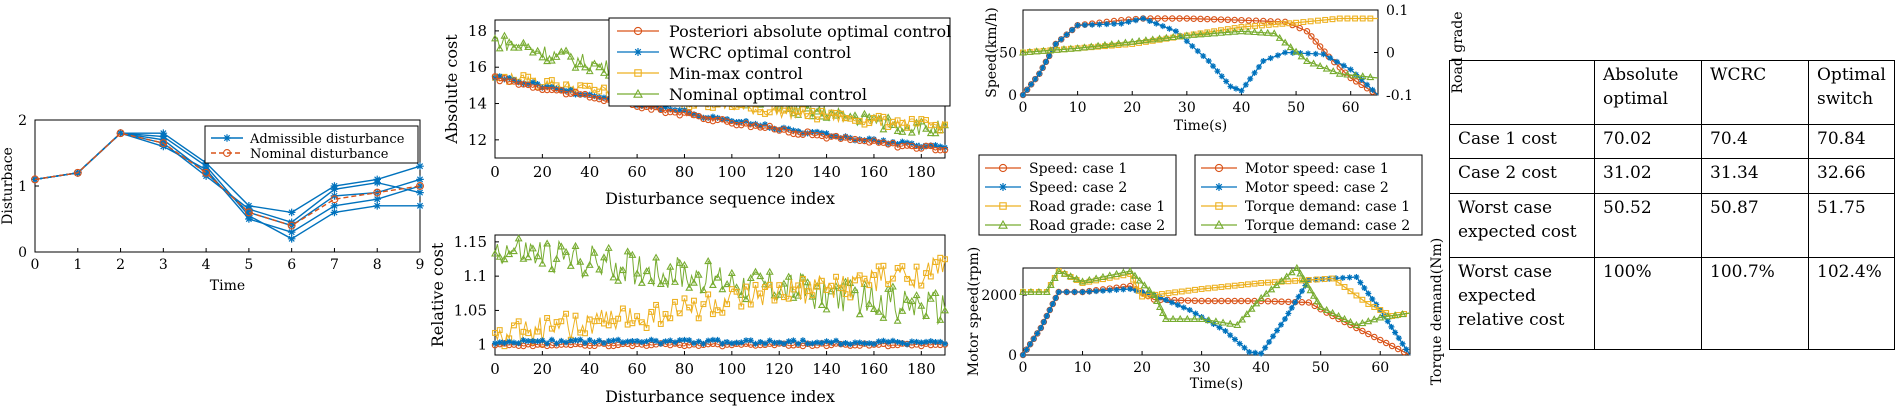  What do you see at coordinates (1023, 368) in the screenshot?
I see `x-tick-label: 0` at bounding box center [1023, 368].